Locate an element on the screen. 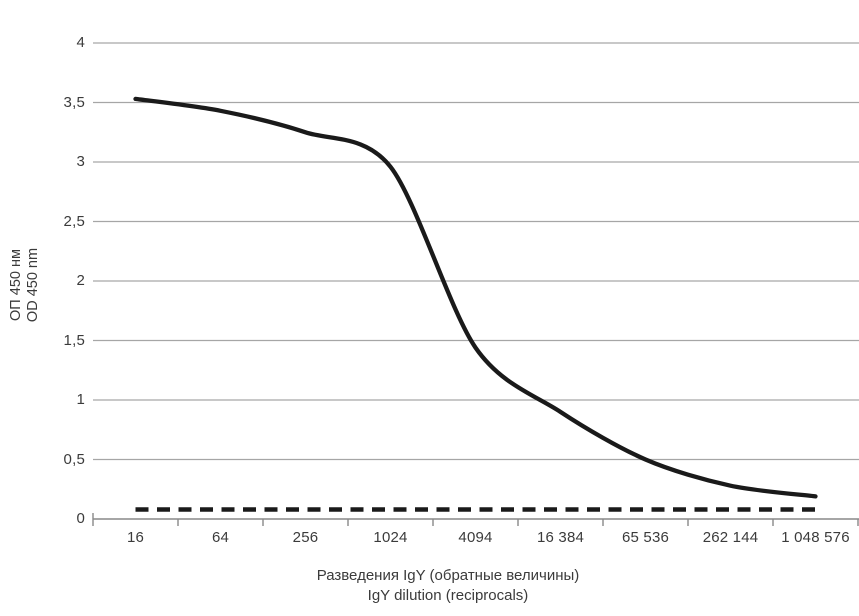 The image size is (859, 616). y-axis-title-en: OD 450 nm is located at coordinates (33, 285).